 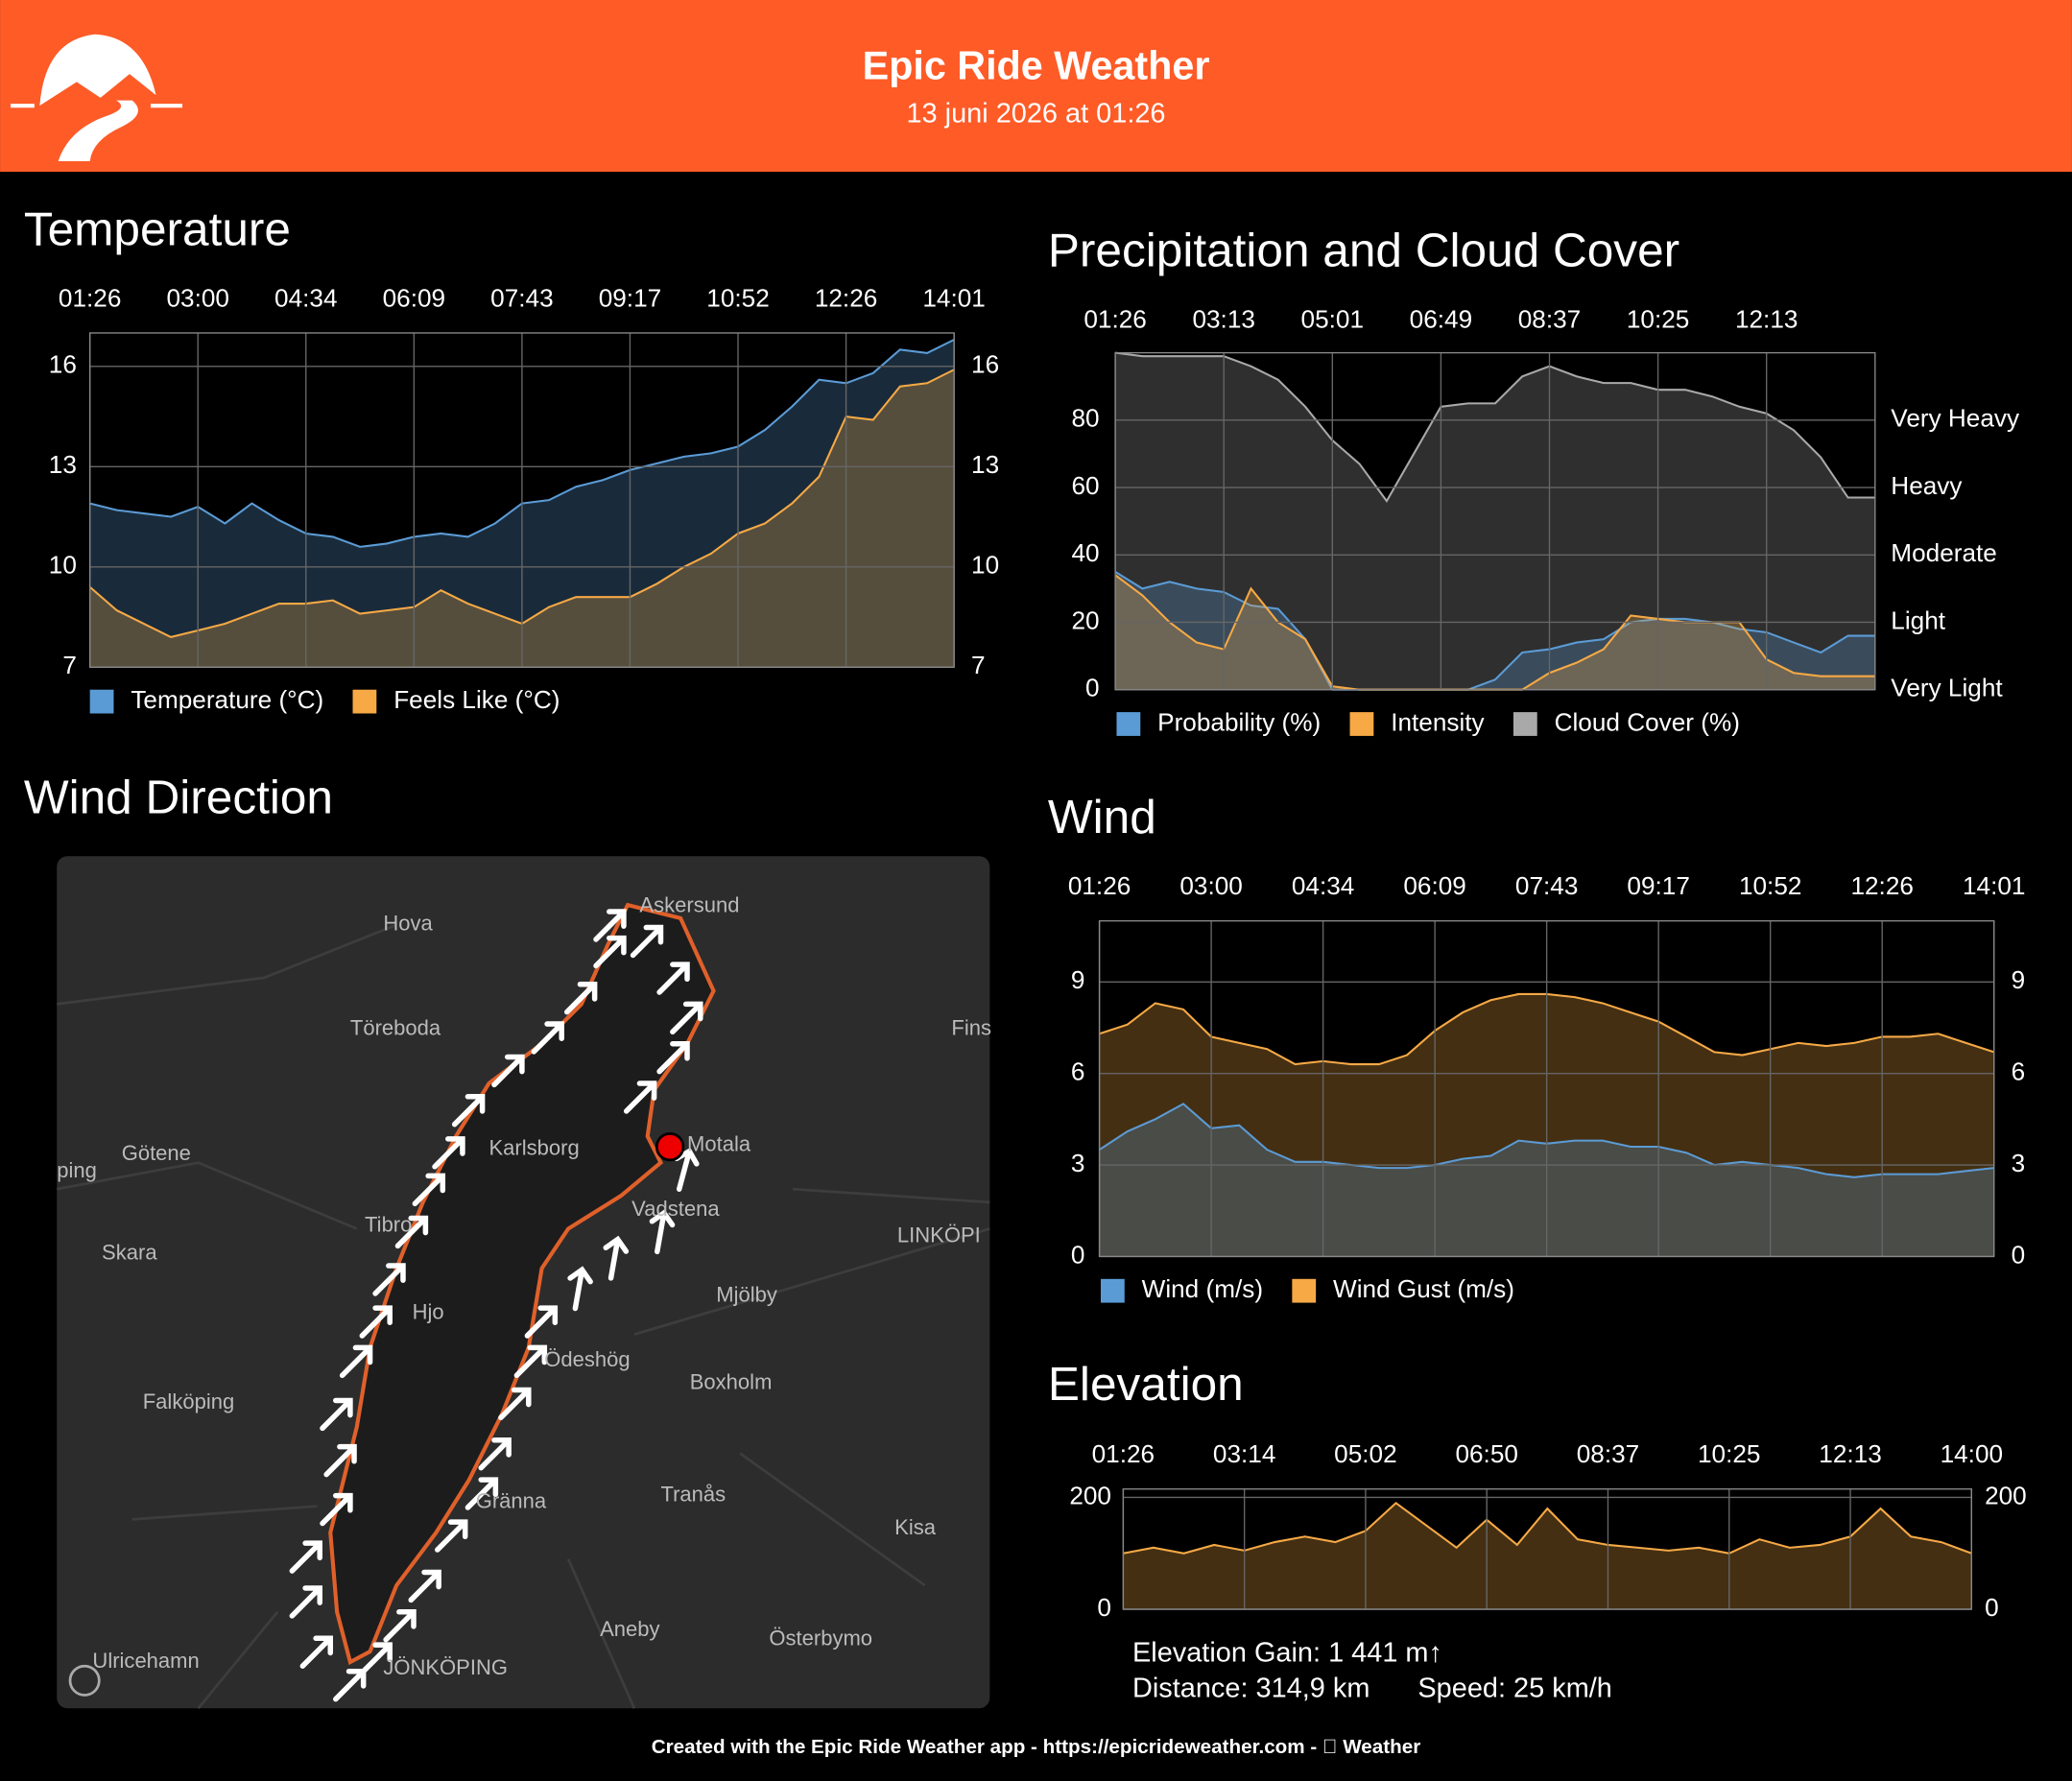 What do you see at coordinates (2019, 979) in the screenshot?
I see `y2-tick-label: 9` at bounding box center [2019, 979].